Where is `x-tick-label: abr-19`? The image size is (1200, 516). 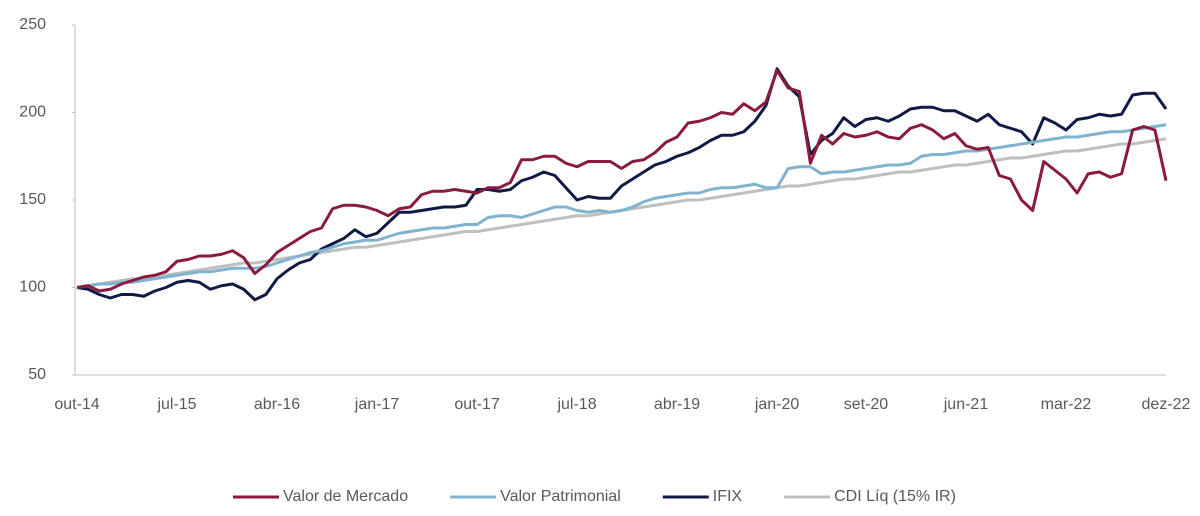
x-tick-label: abr-19 is located at coordinates (677, 404).